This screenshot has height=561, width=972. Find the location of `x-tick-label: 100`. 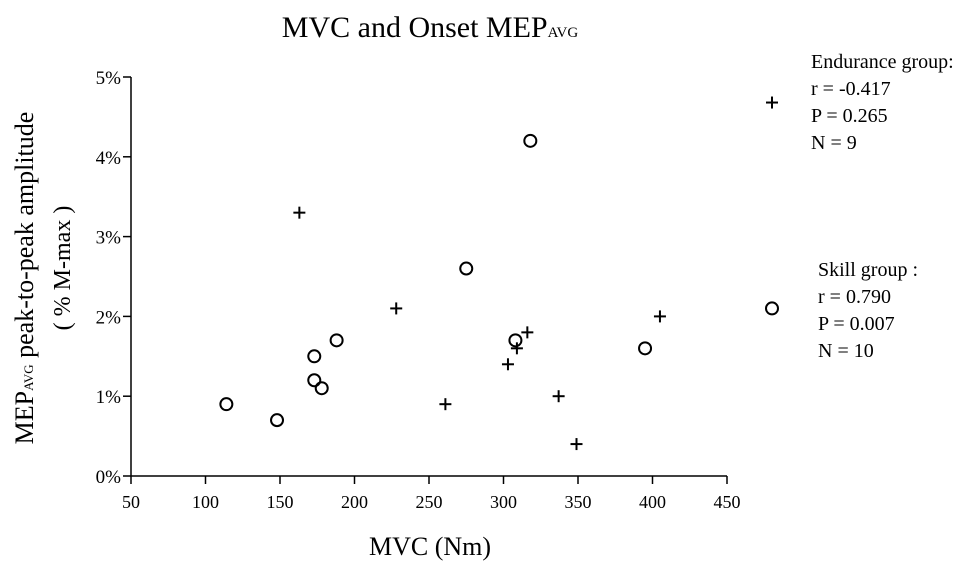

x-tick-label: 100 is located at coordinates (205, 502).